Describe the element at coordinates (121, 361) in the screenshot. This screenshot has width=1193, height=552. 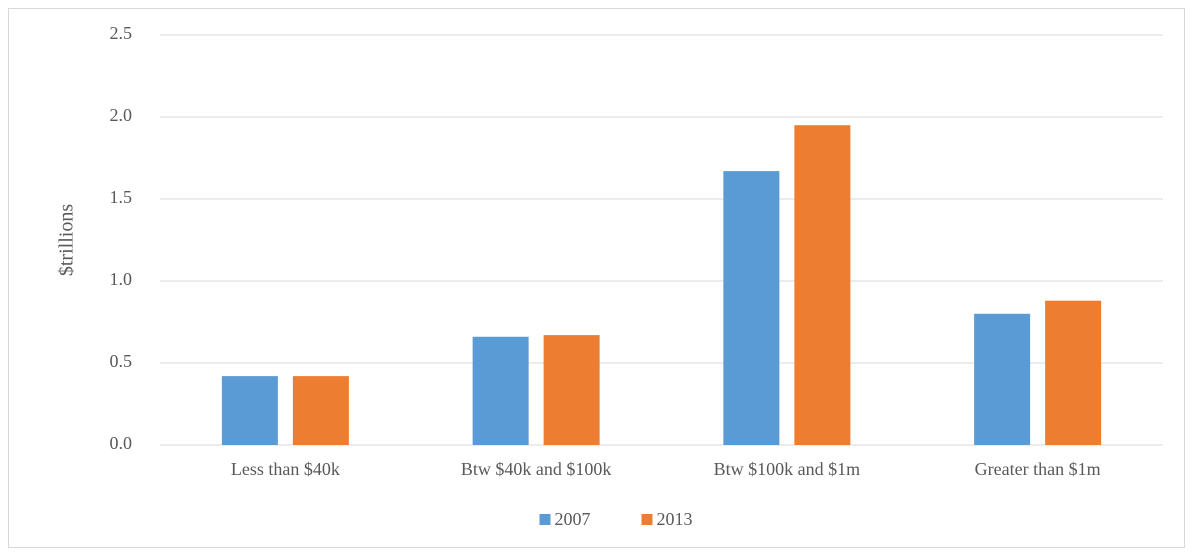
I see `y-tick-label: 0.5` at that location.